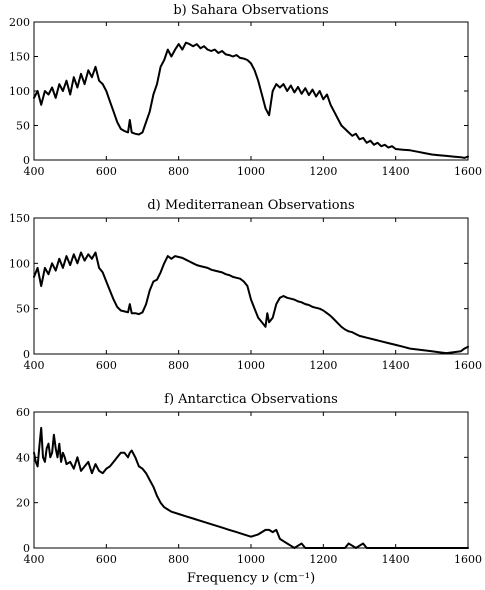 The image size is (485, 590). What do you see at coordinates (19, 22) in the screenshot?
I see `y-tick-label: 200` at bounding box center [19, 22].